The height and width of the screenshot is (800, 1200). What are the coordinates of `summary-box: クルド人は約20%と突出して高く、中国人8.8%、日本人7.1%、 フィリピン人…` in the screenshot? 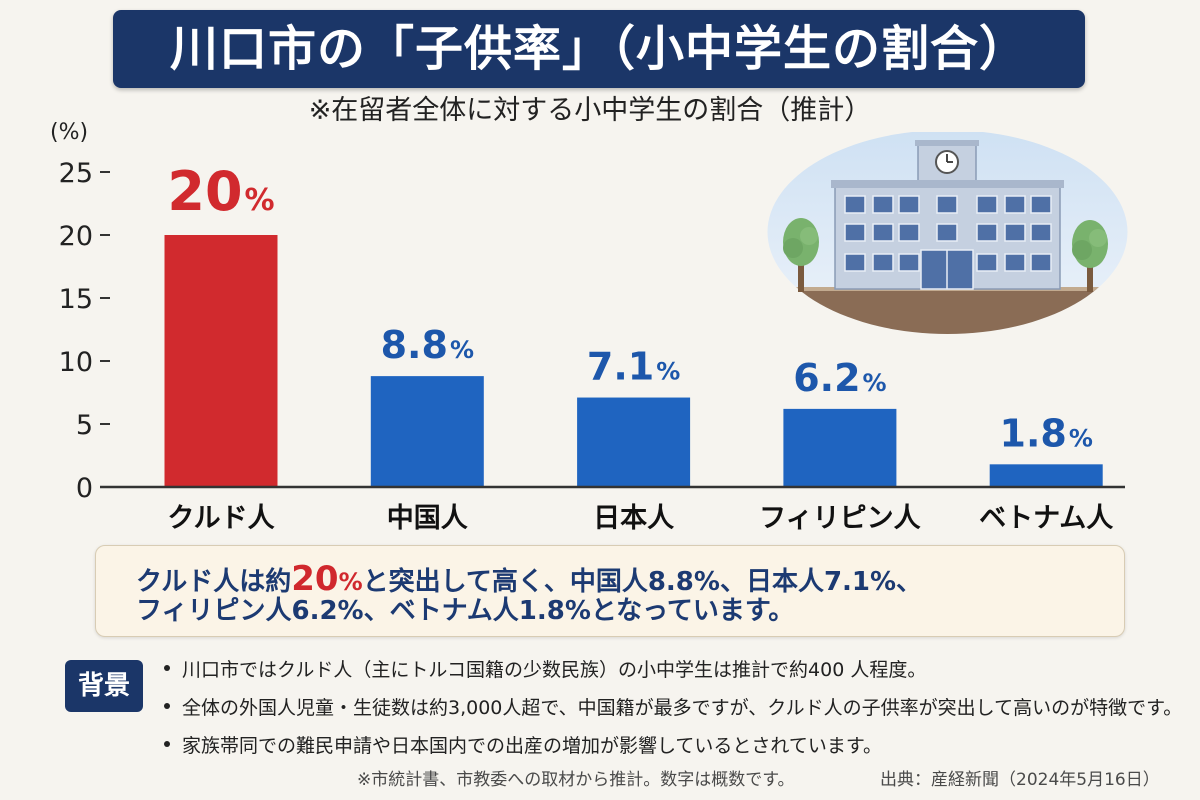 It's located at (610, 591).